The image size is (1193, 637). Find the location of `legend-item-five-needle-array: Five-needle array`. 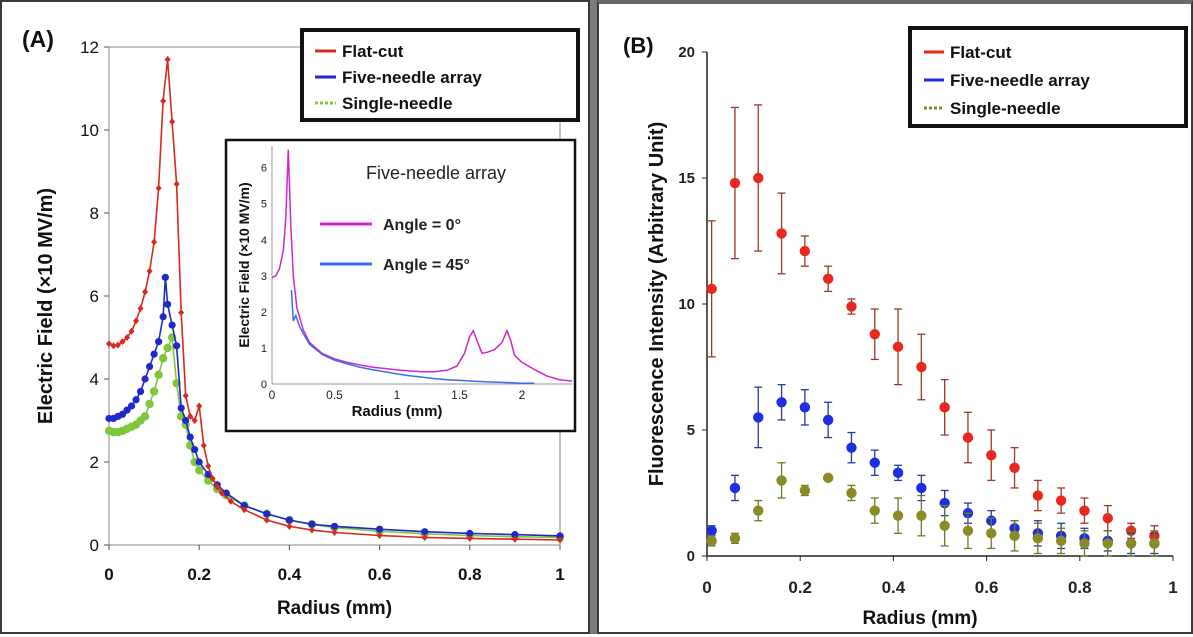

legend-item-five-needle-array: Five-needle array is located at coordinates (1007, 80).